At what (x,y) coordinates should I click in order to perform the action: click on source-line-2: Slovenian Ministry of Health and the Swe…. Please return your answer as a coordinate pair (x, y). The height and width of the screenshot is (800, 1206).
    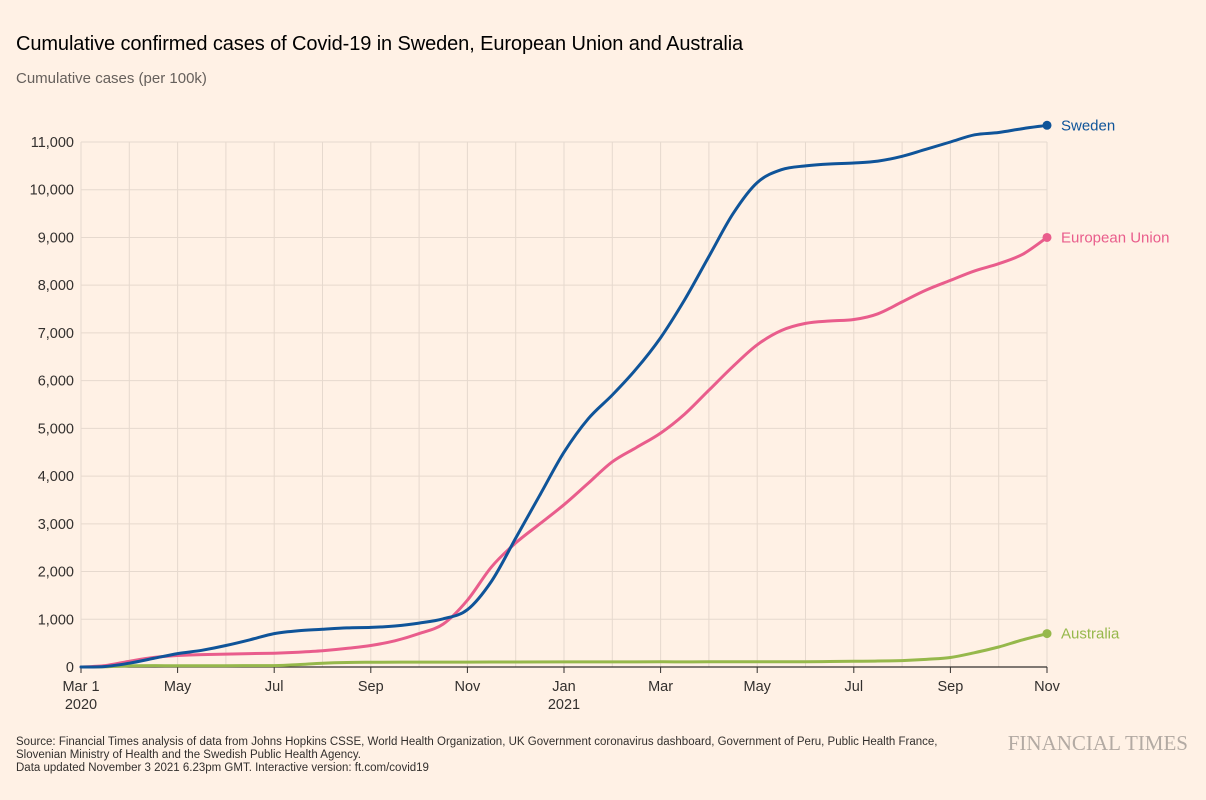
    Looking at the image, I should click on (188, 755).